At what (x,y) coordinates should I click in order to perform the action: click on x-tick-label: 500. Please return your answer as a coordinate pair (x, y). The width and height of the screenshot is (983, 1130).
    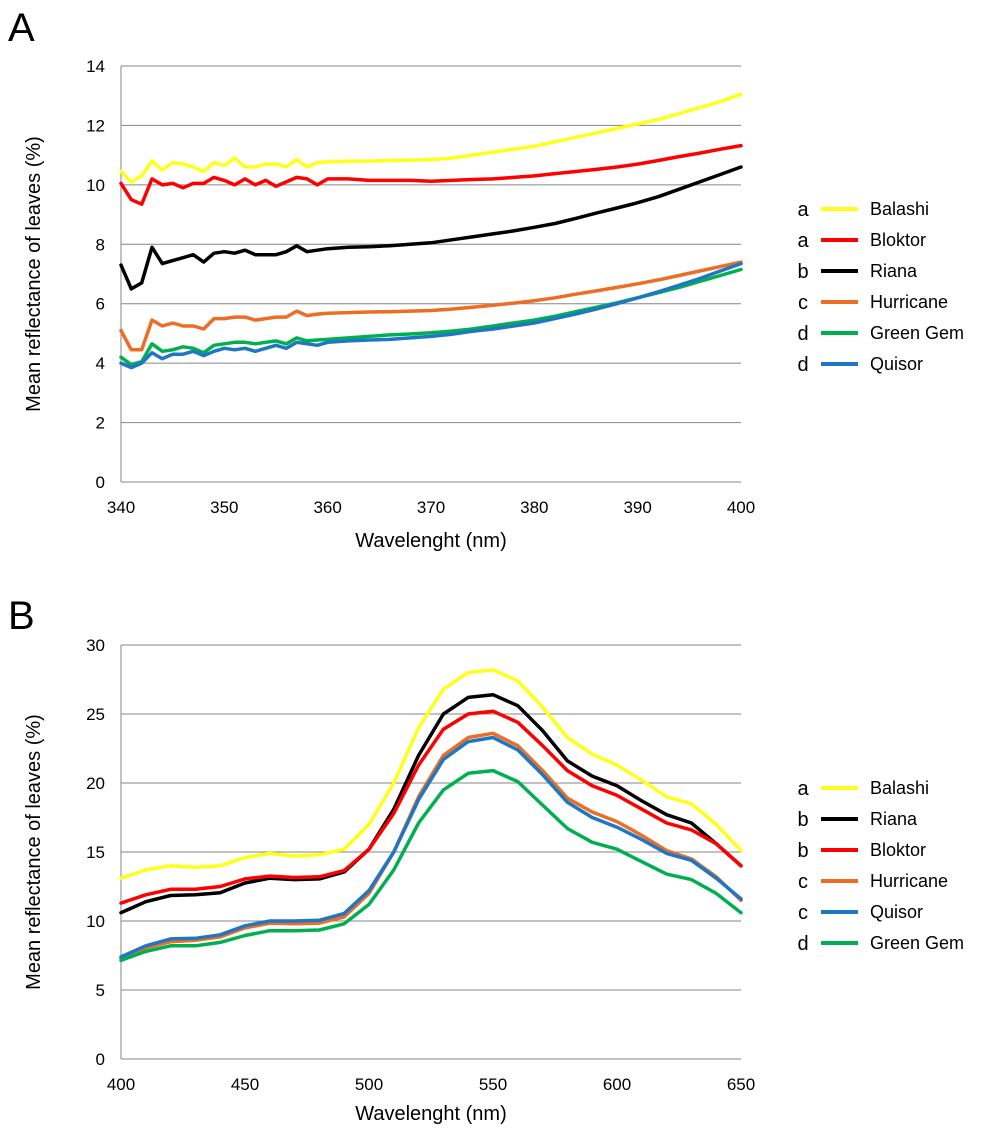
    Looking at the image, I should click on (369, 1084).